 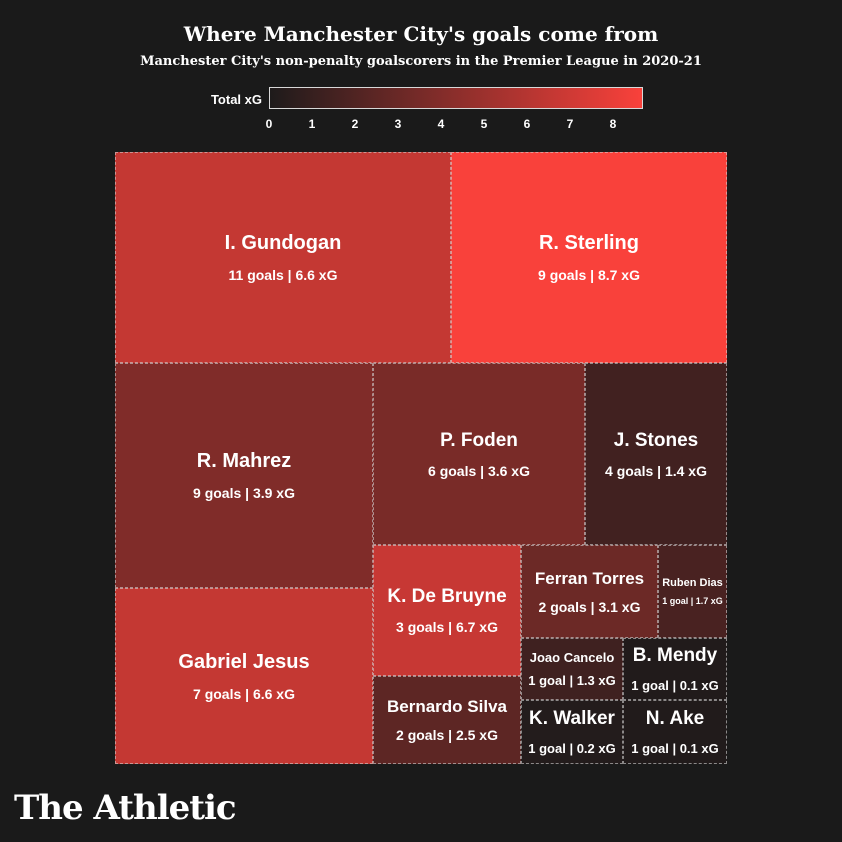 What do you see at coordinates (125, 808) in the screenshot?
I see `brand-logo: The Athletic` at bounding box center [125, 808].